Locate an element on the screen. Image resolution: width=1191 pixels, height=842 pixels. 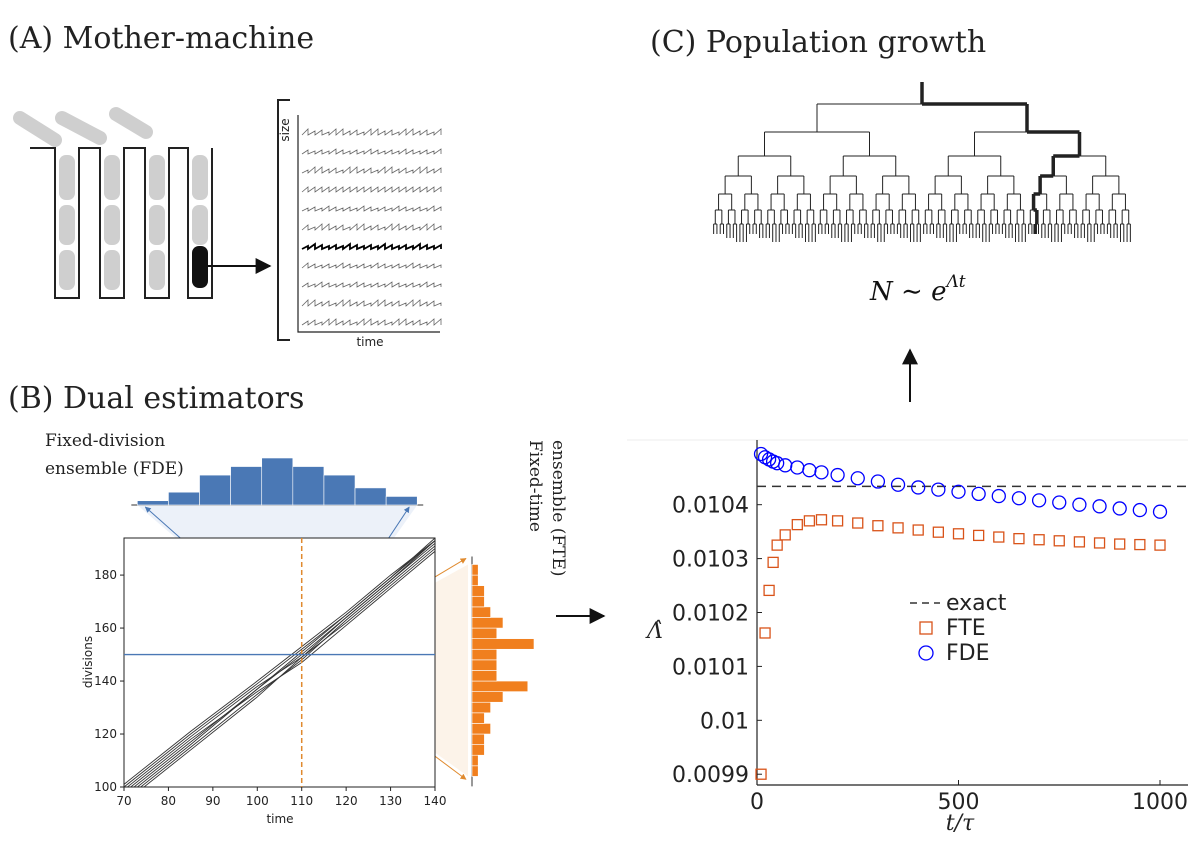
y-tick-label: 140 is located at coordinates (105, 681).